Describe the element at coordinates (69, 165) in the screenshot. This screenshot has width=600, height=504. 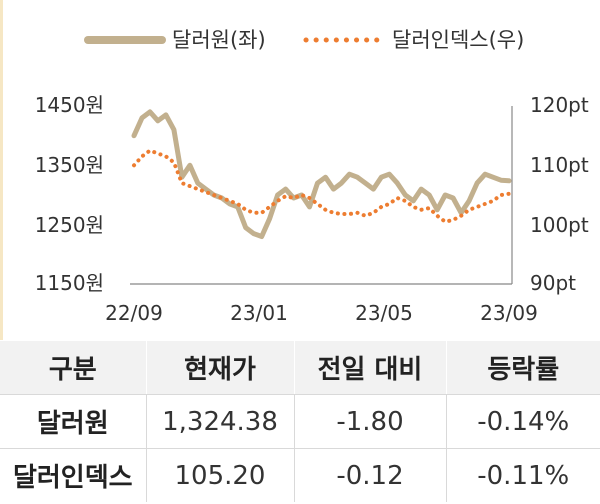
I see `y-left-tick: 1350원` at that location.